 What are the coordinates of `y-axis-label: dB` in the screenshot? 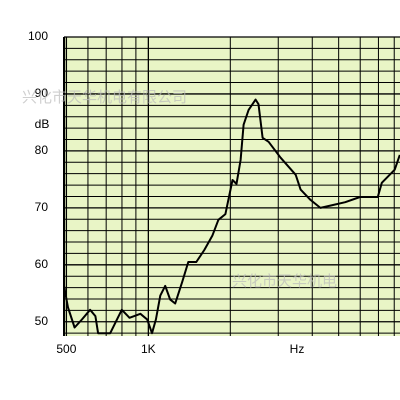 It's located at (42, 124).